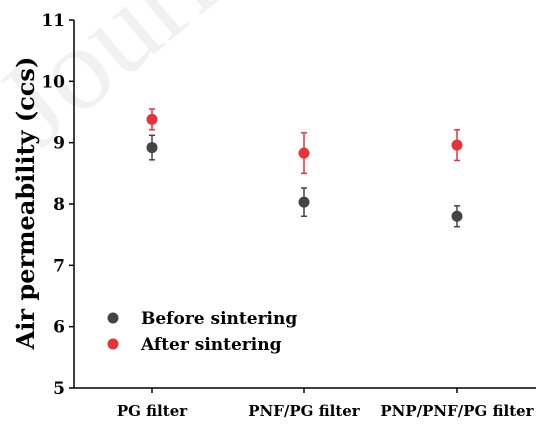 This screenshot has width=554, height=437. I want to click on x-category-label: PNP/PNF/PG filter, so click(457, 411).